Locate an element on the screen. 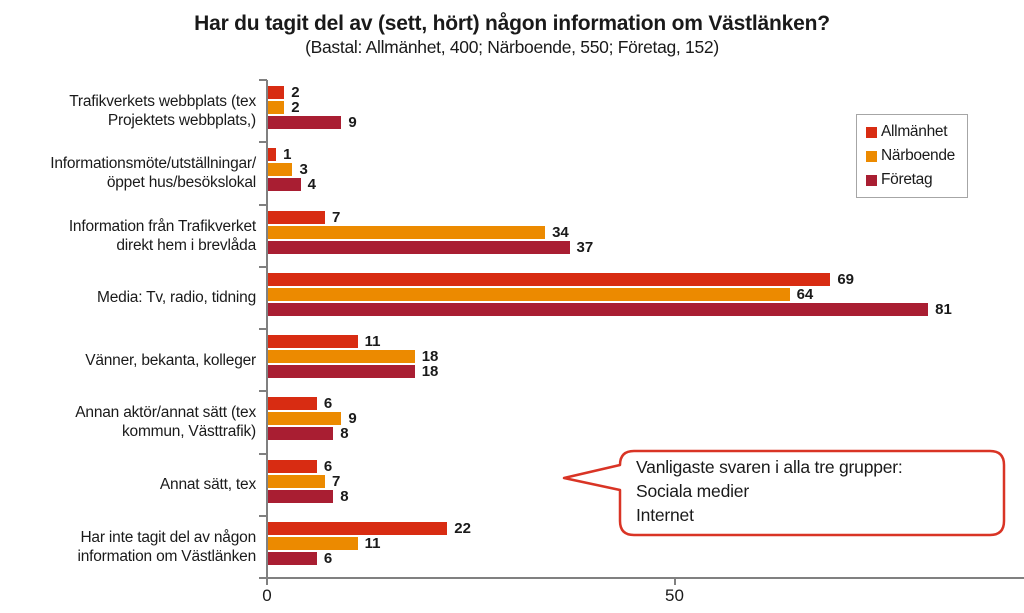 Image resolution: width=1024 pixels, height=613 pixels. x-axis-line is located at coordinates (645, 578).